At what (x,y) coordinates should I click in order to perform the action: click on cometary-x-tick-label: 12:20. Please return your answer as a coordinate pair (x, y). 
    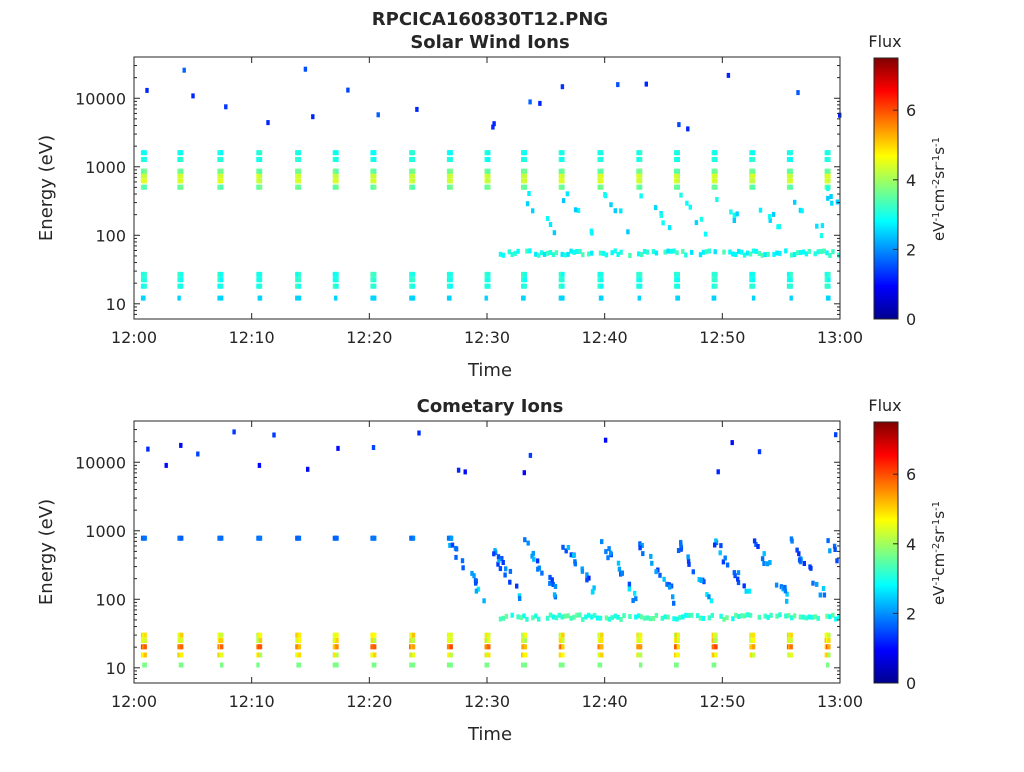
    Looking at the image, I should click on (369, 701).